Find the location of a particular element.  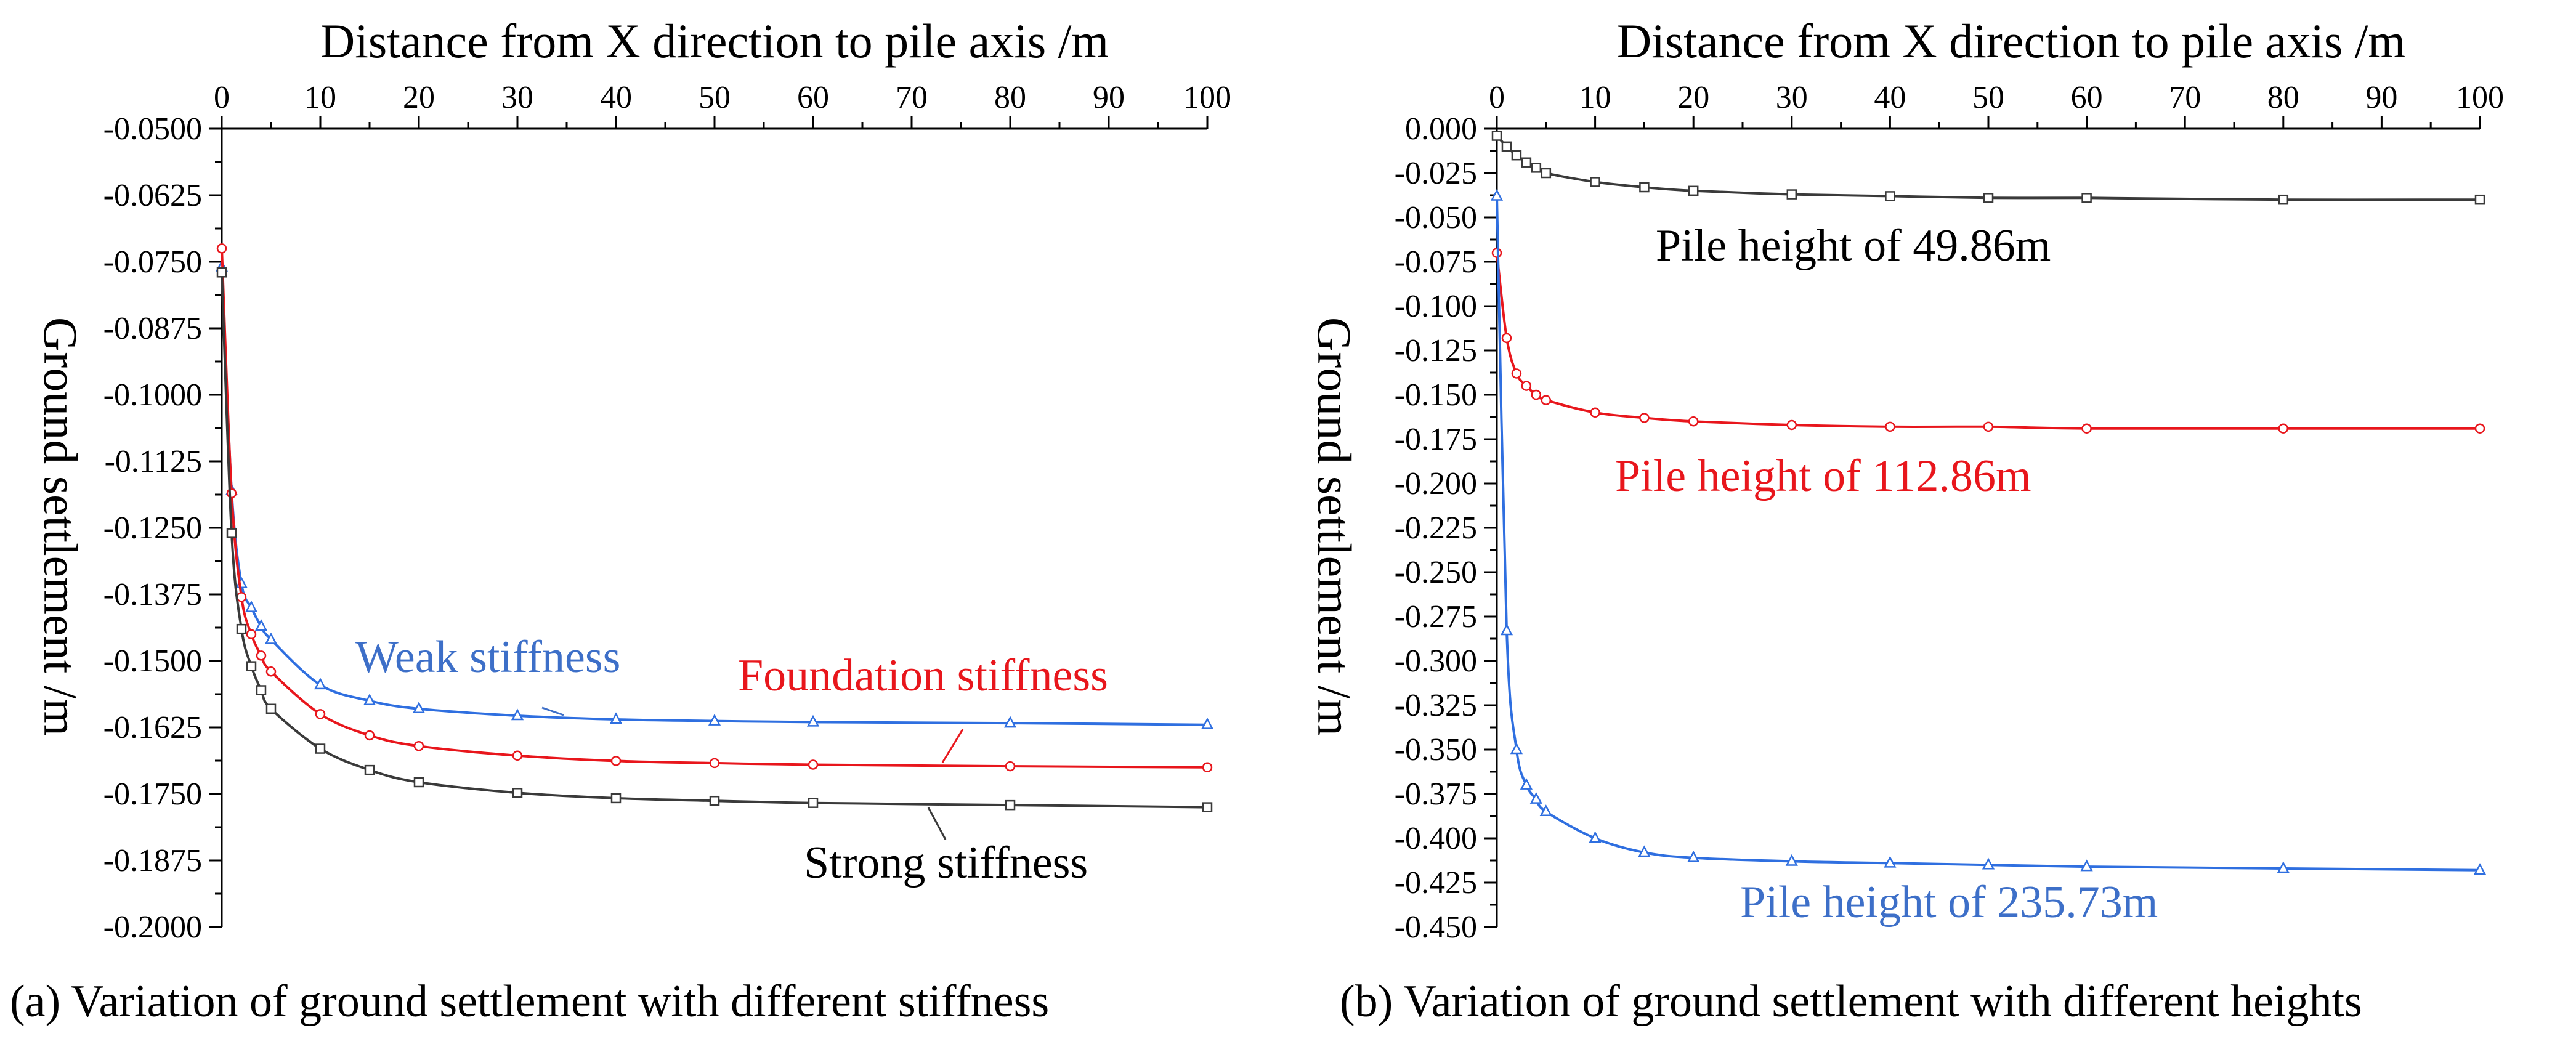

panel-b-y-tick-label: 0.000 is located at coordinates (1441, 129).